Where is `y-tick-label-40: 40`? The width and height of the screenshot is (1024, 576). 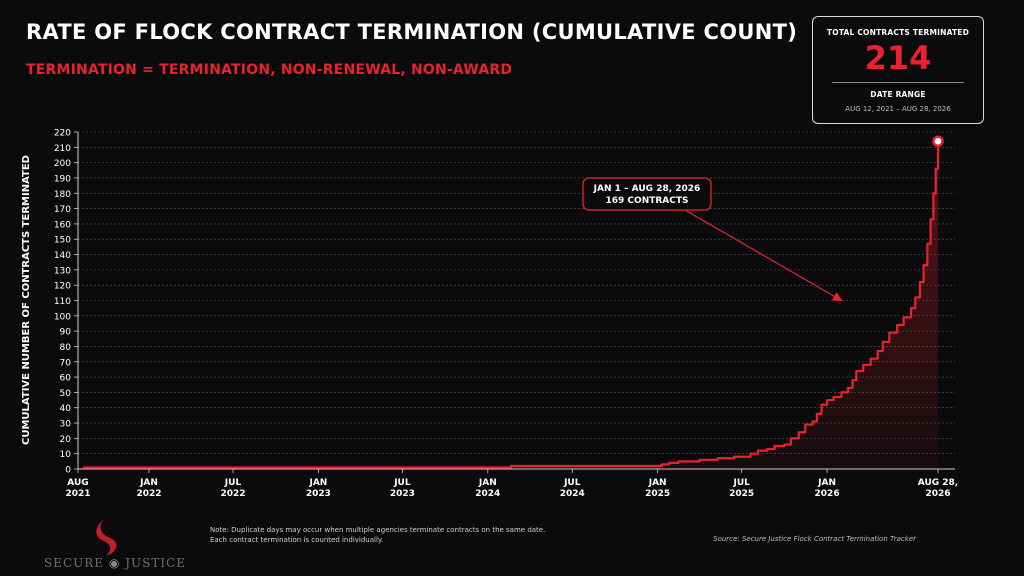
y-tick-label-40: 40 is located at coordinates (66, 409).